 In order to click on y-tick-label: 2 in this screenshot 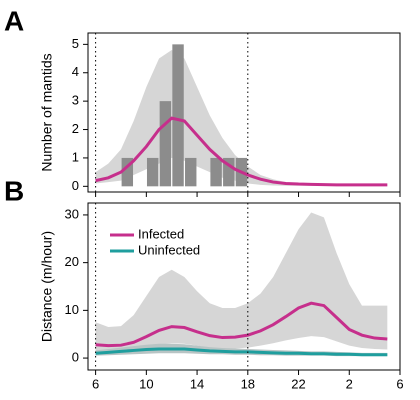, I will do `click(75, 128)`.